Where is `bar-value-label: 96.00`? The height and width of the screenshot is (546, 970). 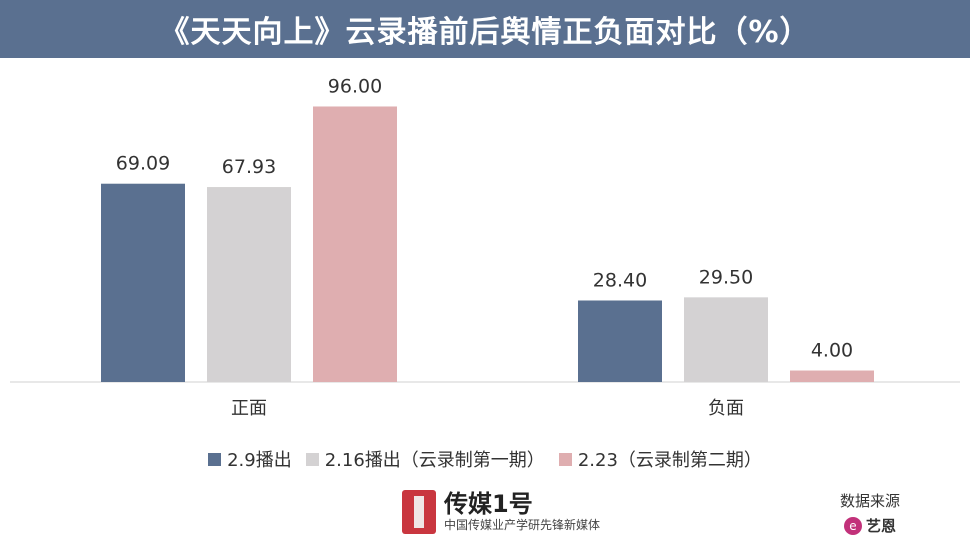
bar-value-label: 96.00 is located at coordinates (355, 86).